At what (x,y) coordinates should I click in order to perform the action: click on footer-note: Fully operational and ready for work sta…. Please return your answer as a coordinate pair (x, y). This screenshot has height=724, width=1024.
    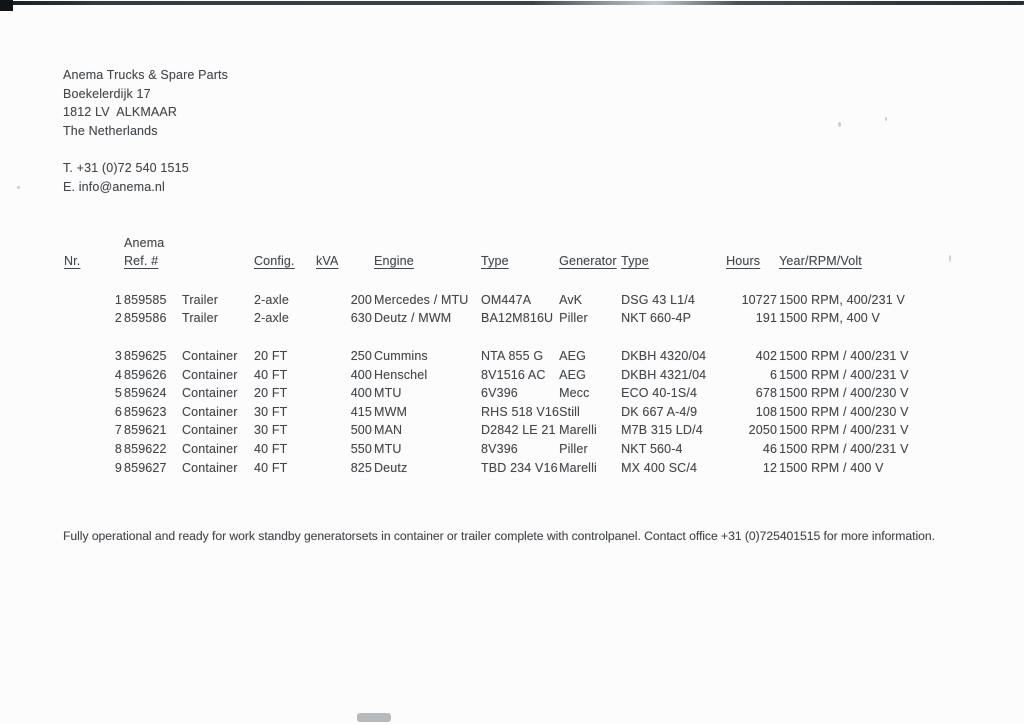
    Looking at the image, I should click on (499, 536).